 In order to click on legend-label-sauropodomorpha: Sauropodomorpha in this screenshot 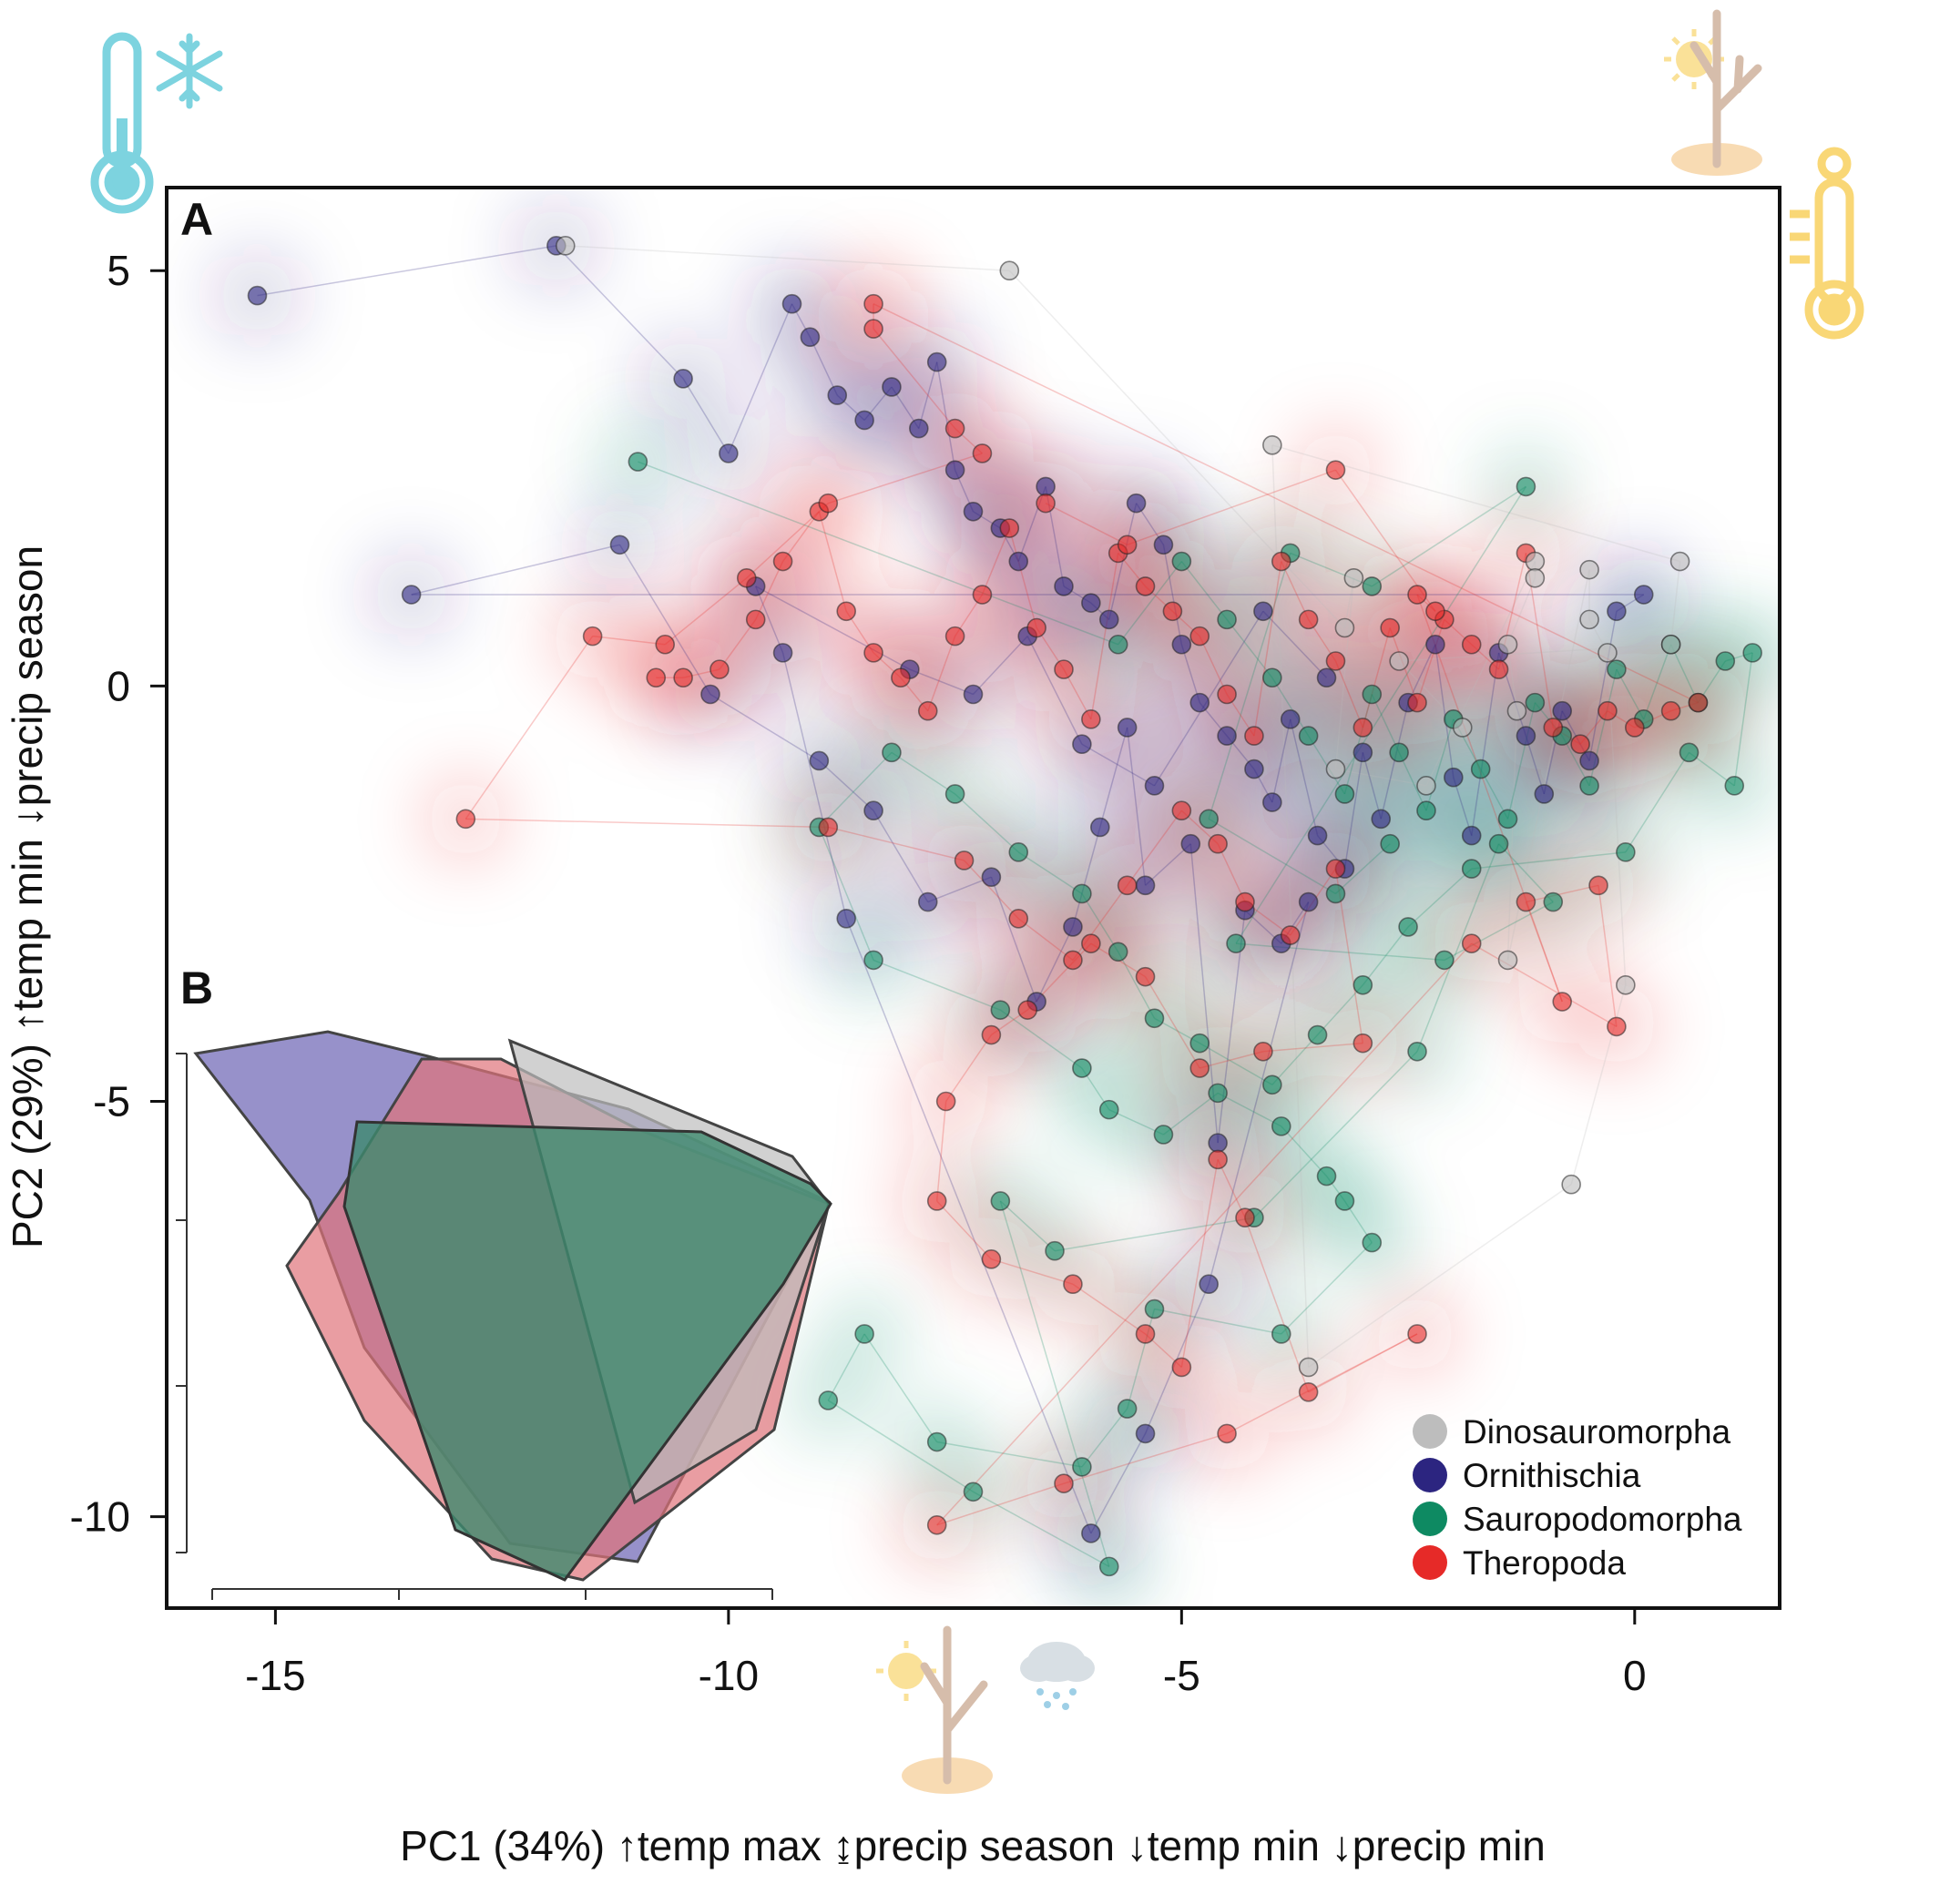, I will do `click(1602, 1519)`.